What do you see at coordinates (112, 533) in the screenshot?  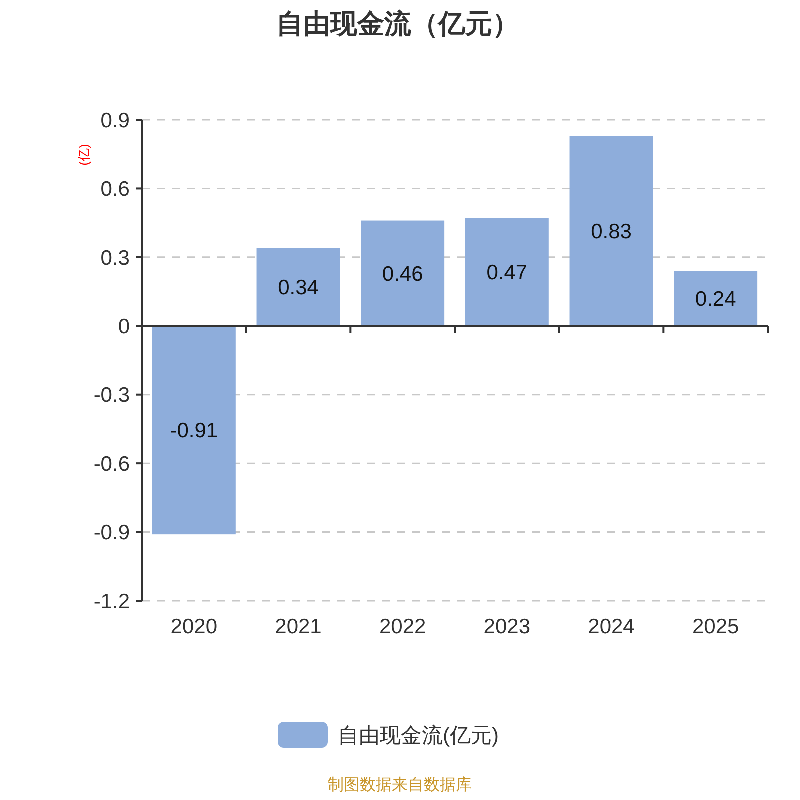 I see `y-tick-label: -0.9` at bounding box center [112, 533].